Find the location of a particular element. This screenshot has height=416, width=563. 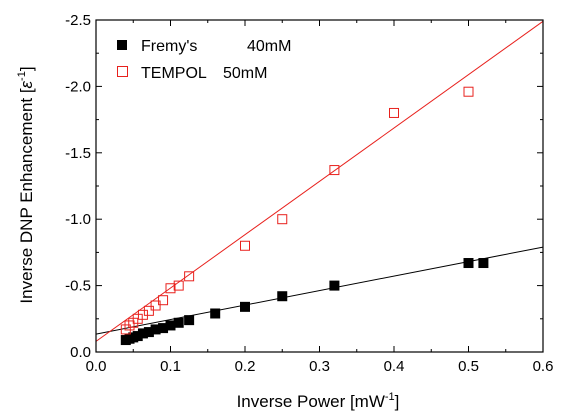

x-tick-label: 0.2 is located at coordinates (245, 366).